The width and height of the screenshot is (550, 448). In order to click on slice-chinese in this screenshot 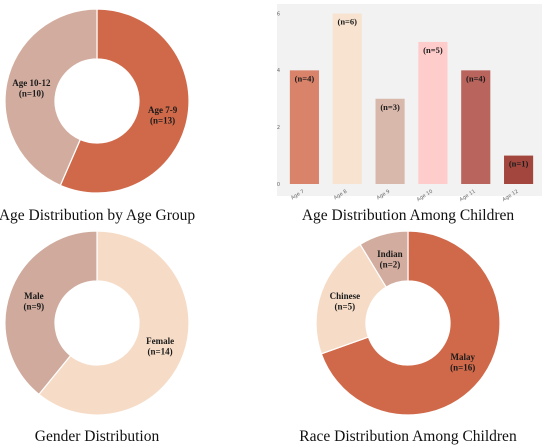, I will do `click(351, 299)`.